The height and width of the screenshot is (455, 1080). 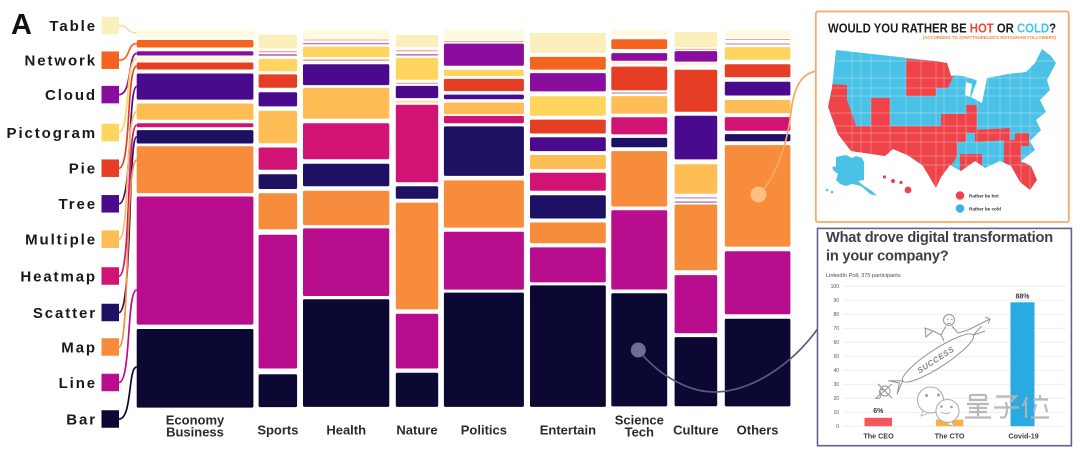 What do you see at coordinates (836, 371) in the screenshot?
I see `svg-text: 40` at bounding box center [836, 371].